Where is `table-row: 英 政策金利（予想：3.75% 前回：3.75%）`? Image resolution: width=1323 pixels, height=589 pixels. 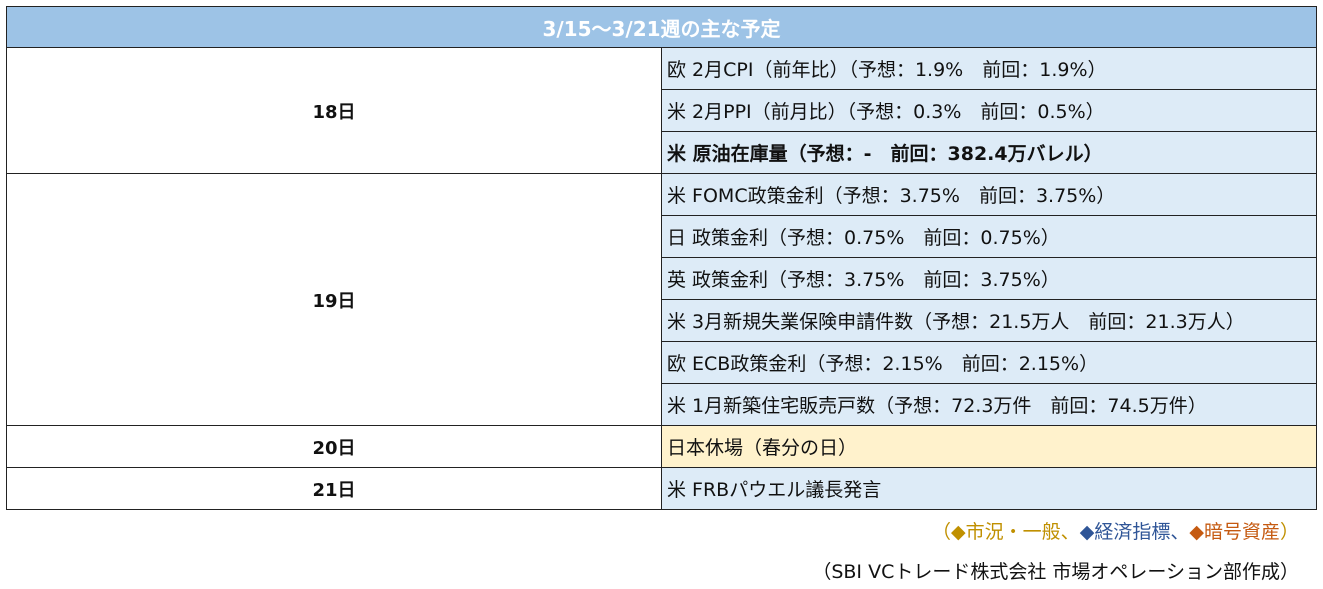
table-row: 英 政策金利（予想：3.75% 前回：3.75%） is located at coordinates (662, 278).